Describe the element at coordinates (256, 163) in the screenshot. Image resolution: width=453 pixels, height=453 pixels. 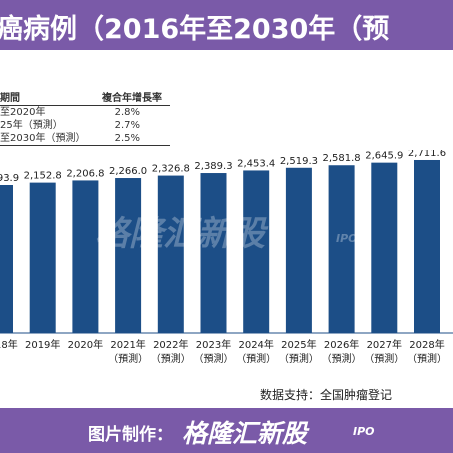
I see `bar-value-label: 2,453.4` at that location.